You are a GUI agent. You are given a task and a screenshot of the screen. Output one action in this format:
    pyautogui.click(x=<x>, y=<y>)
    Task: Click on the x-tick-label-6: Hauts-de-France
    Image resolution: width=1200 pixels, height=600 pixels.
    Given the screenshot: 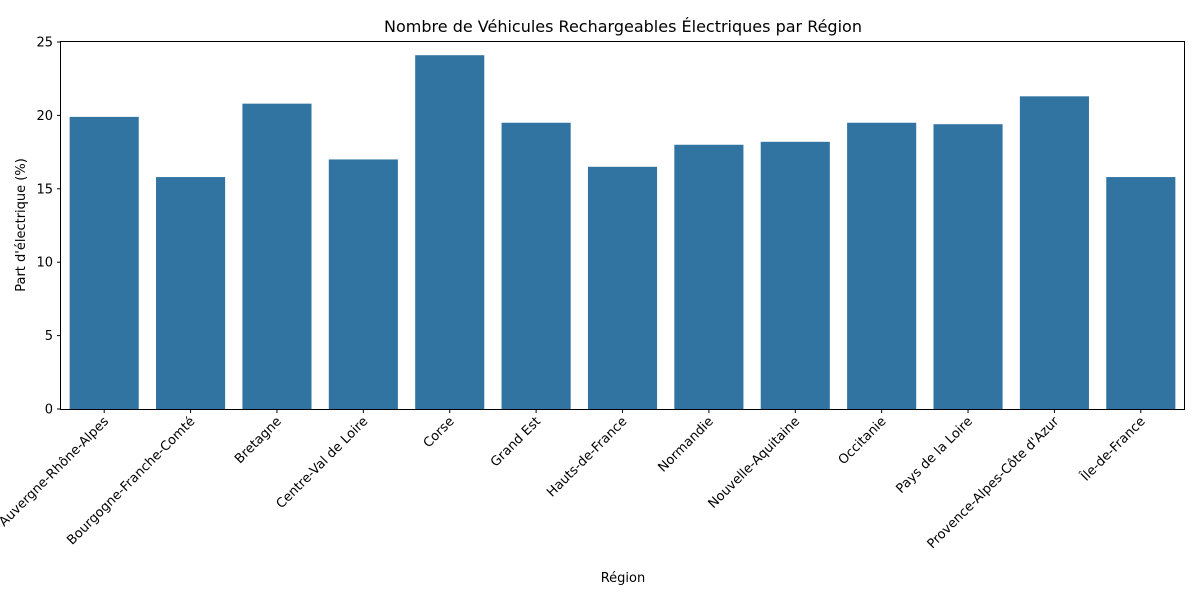 What is the action you would take?
    pyautogui.click(x=587, y=457)
    